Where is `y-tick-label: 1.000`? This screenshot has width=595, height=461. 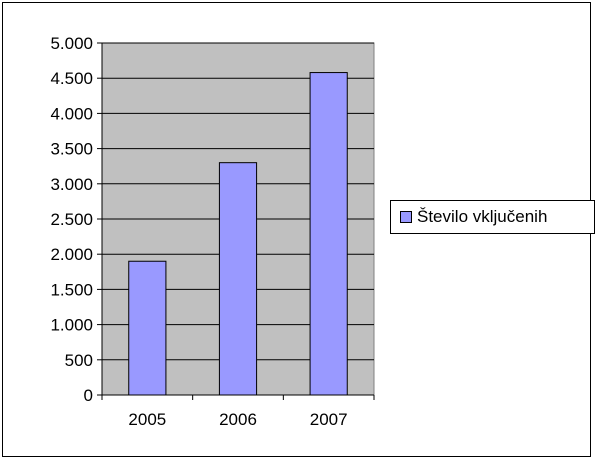 y-tick-label: 1.000 is located at coordinates (71, 325).